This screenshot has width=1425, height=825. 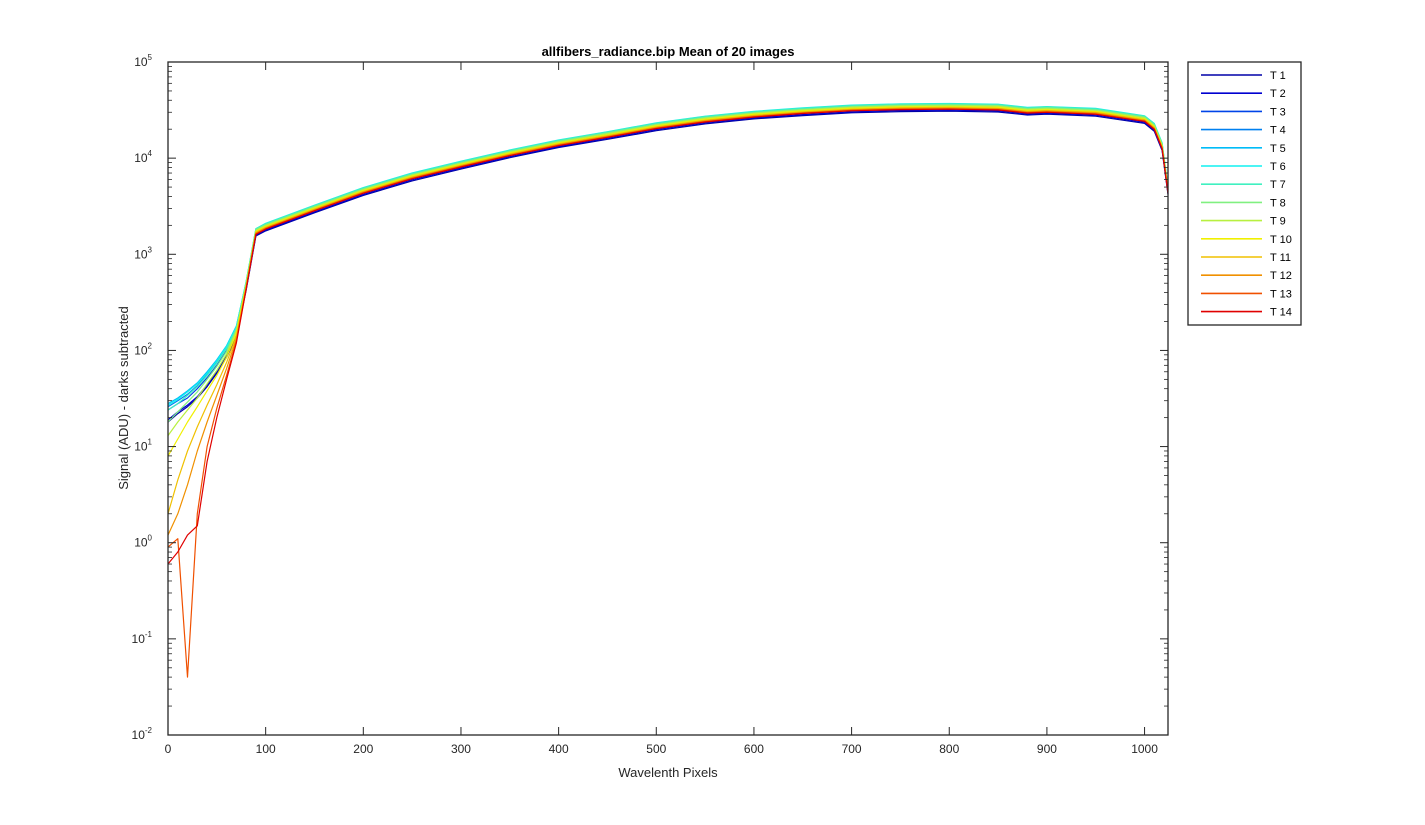 I want to click on legend-label-5: T 5, so click(x=1278, y=149).